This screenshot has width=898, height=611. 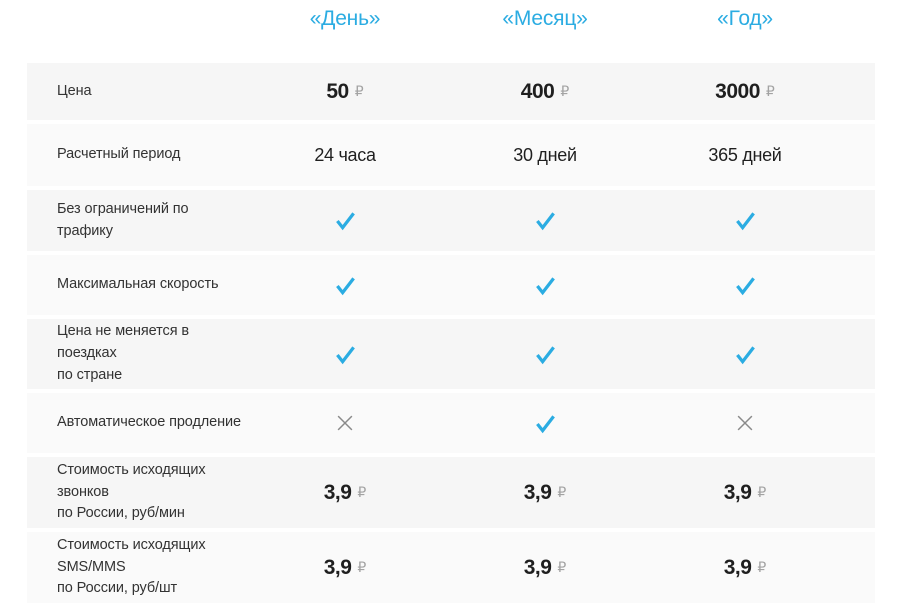 I want to click on table-row: Цена 50 ₽400 ₽3000 ₽, so click(x=451, y=91).